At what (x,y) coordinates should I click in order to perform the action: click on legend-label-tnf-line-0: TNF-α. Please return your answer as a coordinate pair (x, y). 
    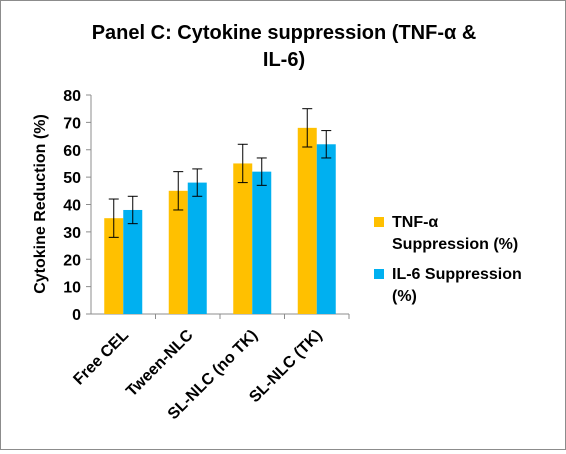
    Looking at the image, I should click on (415, 222).